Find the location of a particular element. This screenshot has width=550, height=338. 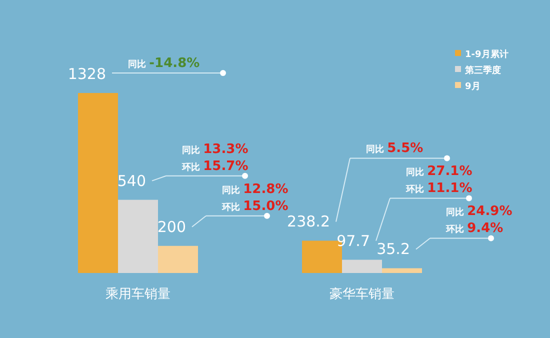

annotation: 同比 12.8% 环比 15.0% is located at coordinates (254, 198).